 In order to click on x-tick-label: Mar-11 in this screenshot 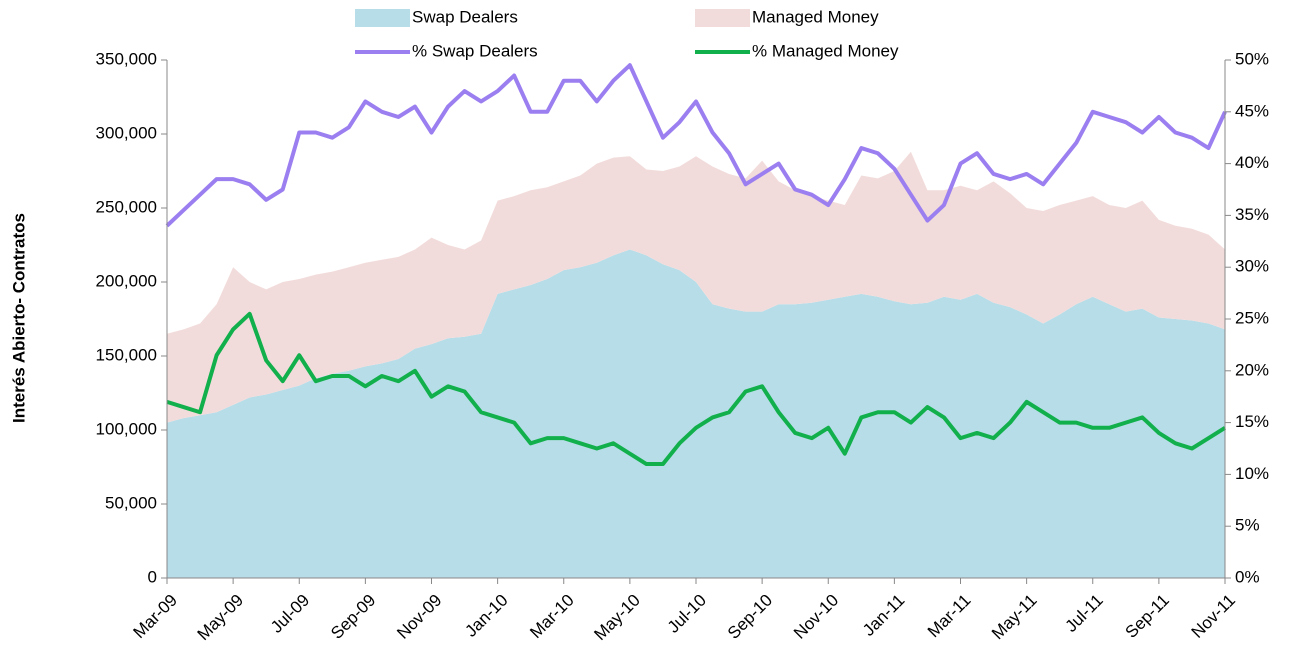, I will do `click(949, 616)`.